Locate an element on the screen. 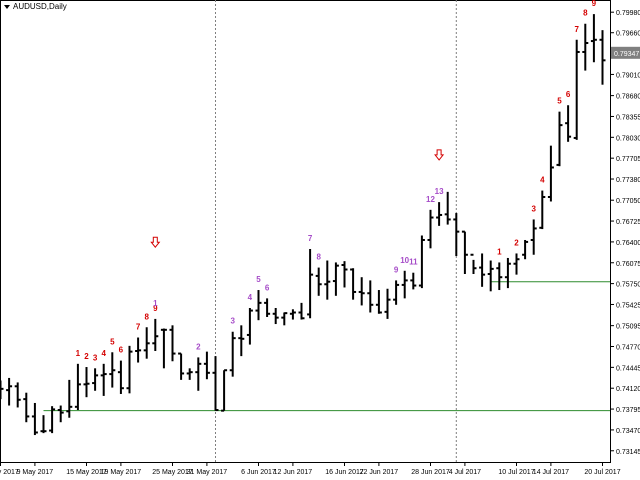  y-tick-label: 0.78355 is located at coordinates (628, 117).